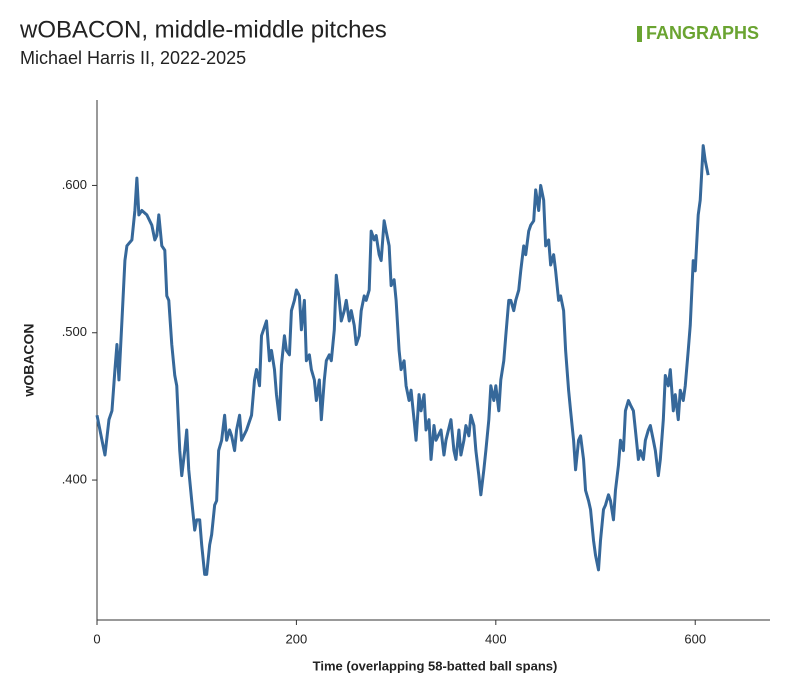 The width and height of the screenshot is (800, 700). I want to click on x-axis-label: Time (overlapping 58-batted ball spans), so click(435, 665).